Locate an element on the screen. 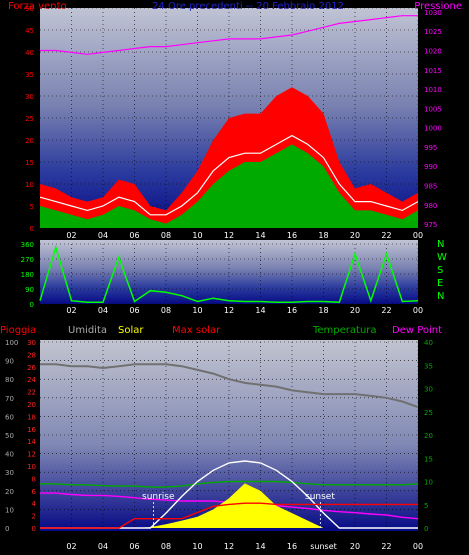 The height and width of the screenshot is (555, 469). y-rain-label: 30 is located at coordinates (31, 343).